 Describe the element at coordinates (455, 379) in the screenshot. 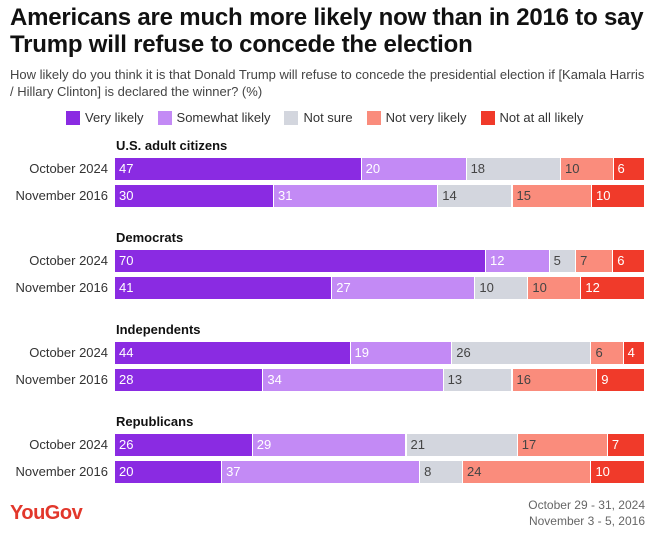

I see `data-label: 13` at that location.